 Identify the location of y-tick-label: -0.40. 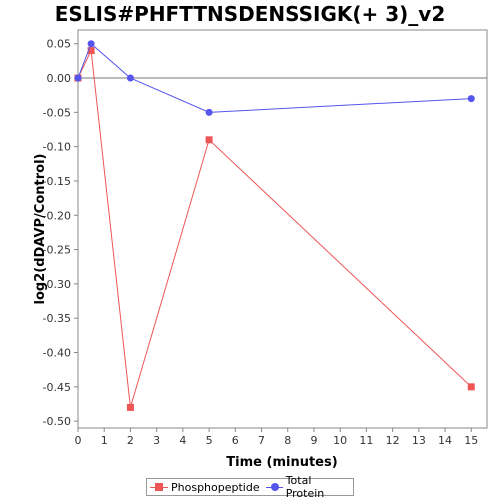
(57, 353).